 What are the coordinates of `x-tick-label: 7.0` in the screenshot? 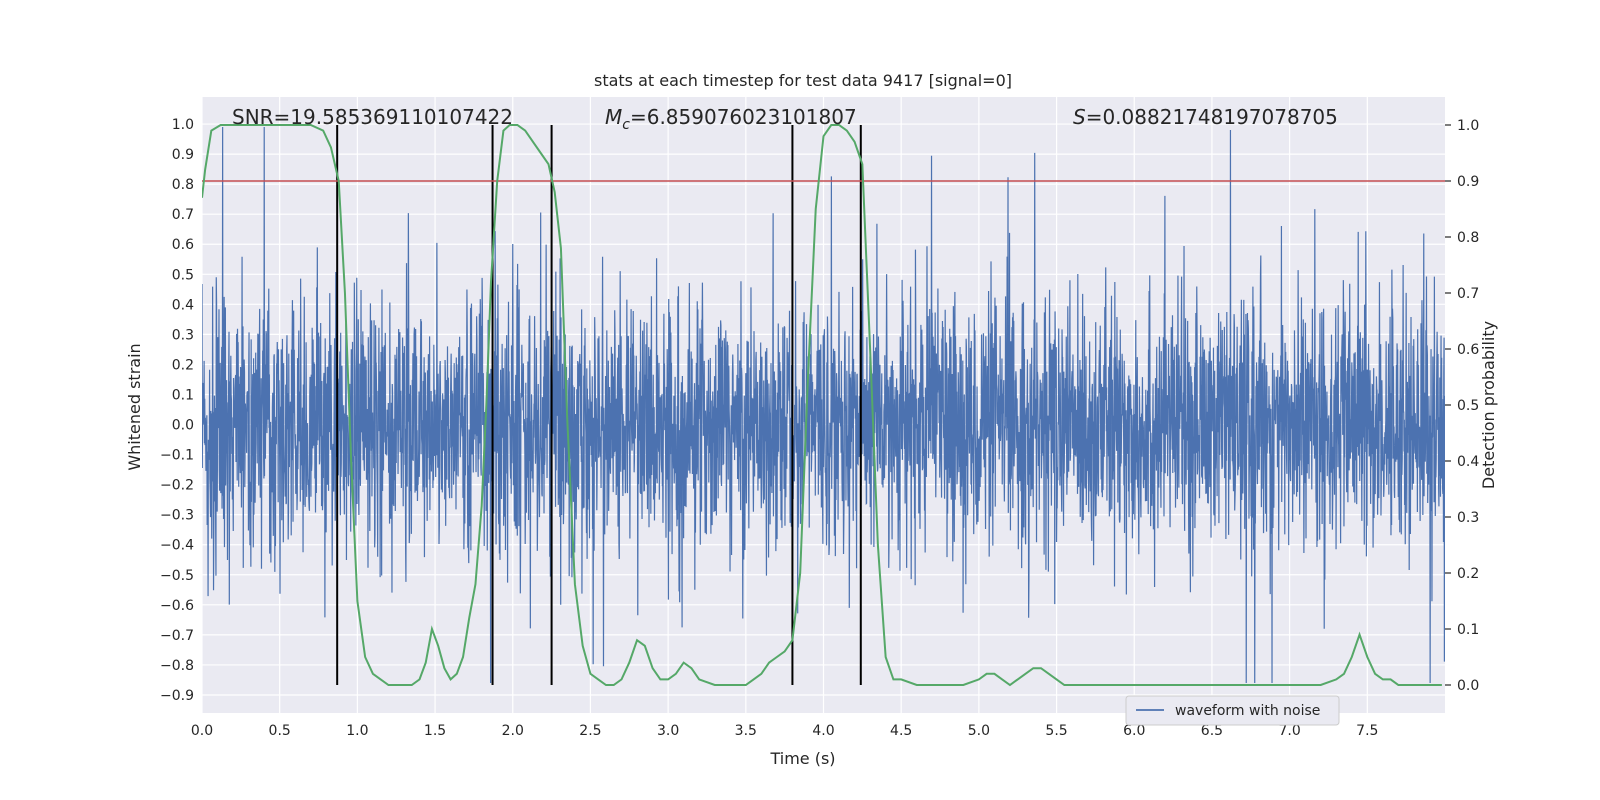 It's located at (1289, 731).